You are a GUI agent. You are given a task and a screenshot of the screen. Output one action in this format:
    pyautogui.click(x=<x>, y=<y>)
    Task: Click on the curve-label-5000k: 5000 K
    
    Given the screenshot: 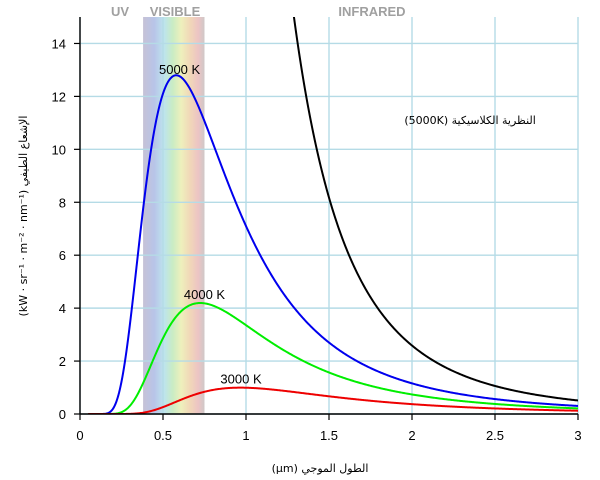 What is the action you would take?
    pyautogui.click(x=180, y=69)
    